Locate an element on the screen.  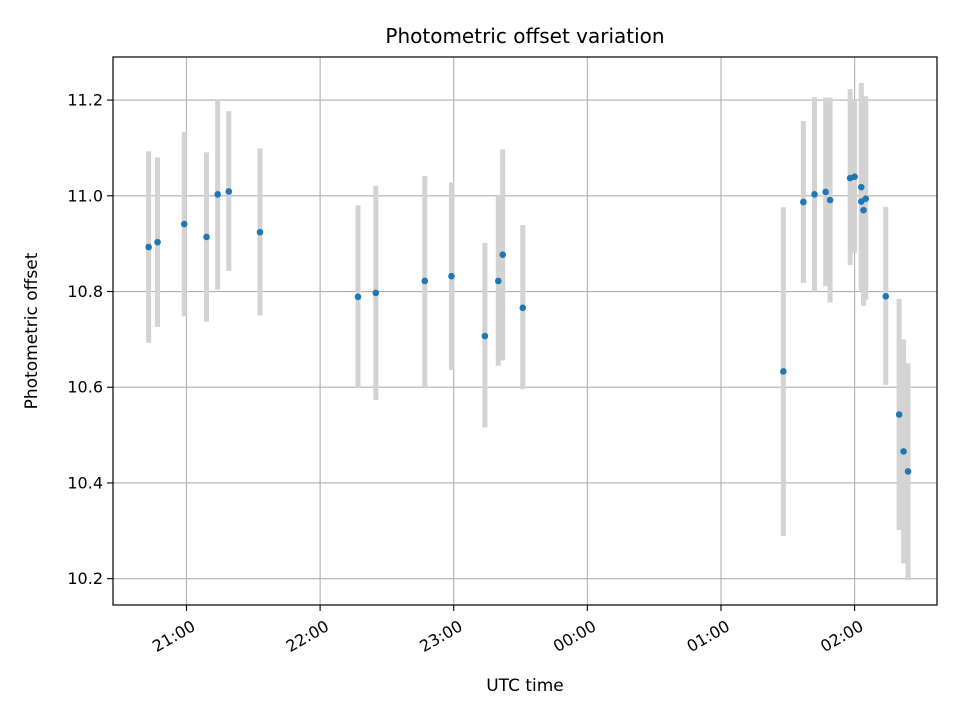
x-axis-label: UTC time is located at coordinates (525, 686).